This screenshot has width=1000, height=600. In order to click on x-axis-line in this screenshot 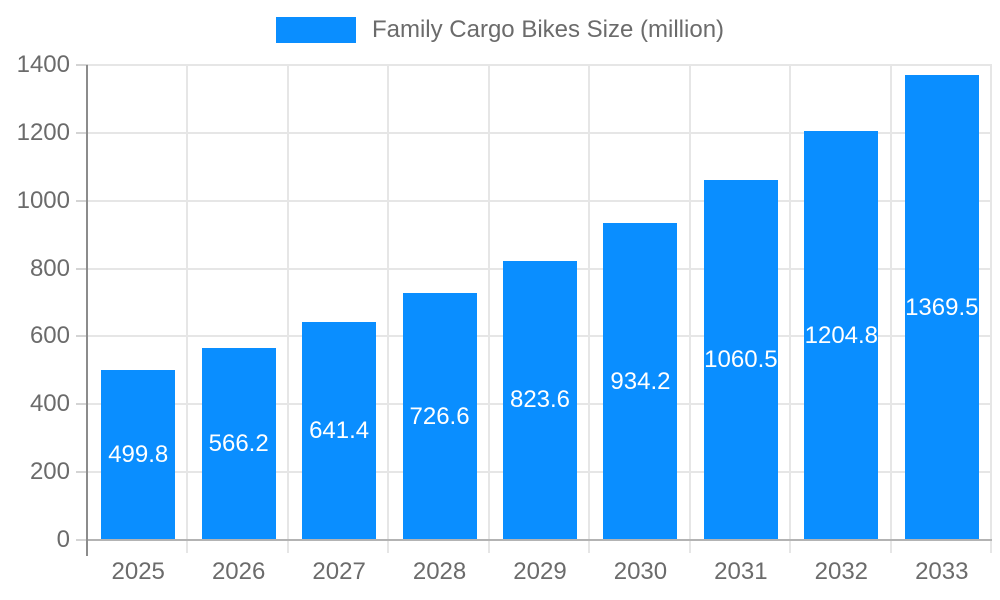, I will do `click(540, 540)`.